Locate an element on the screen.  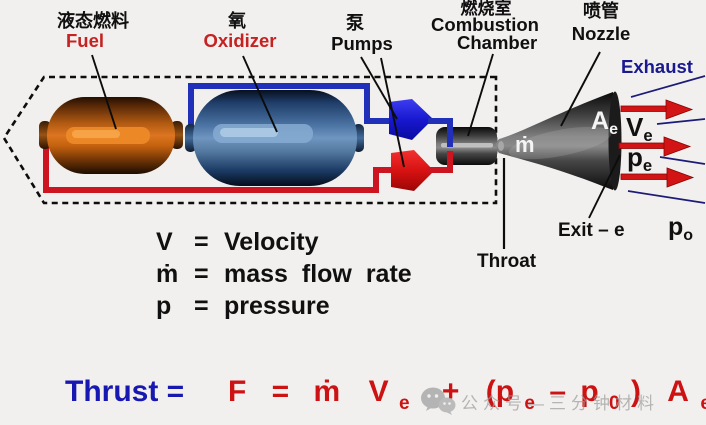
oxidizer-feed-line is located at coordinates (440, 132).